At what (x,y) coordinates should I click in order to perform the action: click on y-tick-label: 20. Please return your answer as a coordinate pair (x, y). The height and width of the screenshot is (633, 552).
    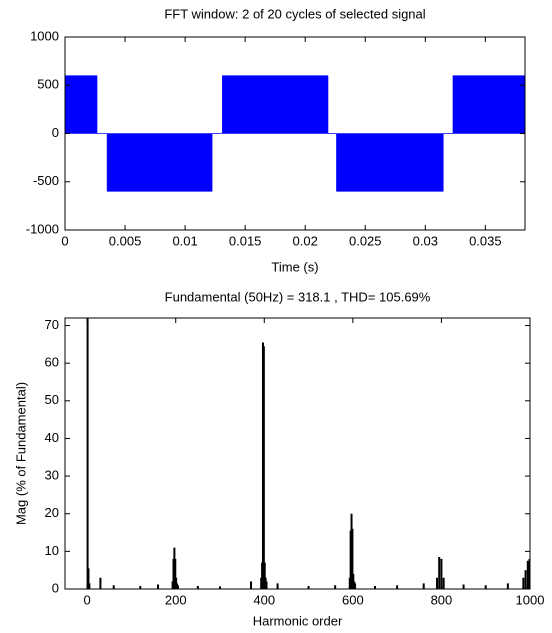
    Looking at the image, I should click on (52, 512).